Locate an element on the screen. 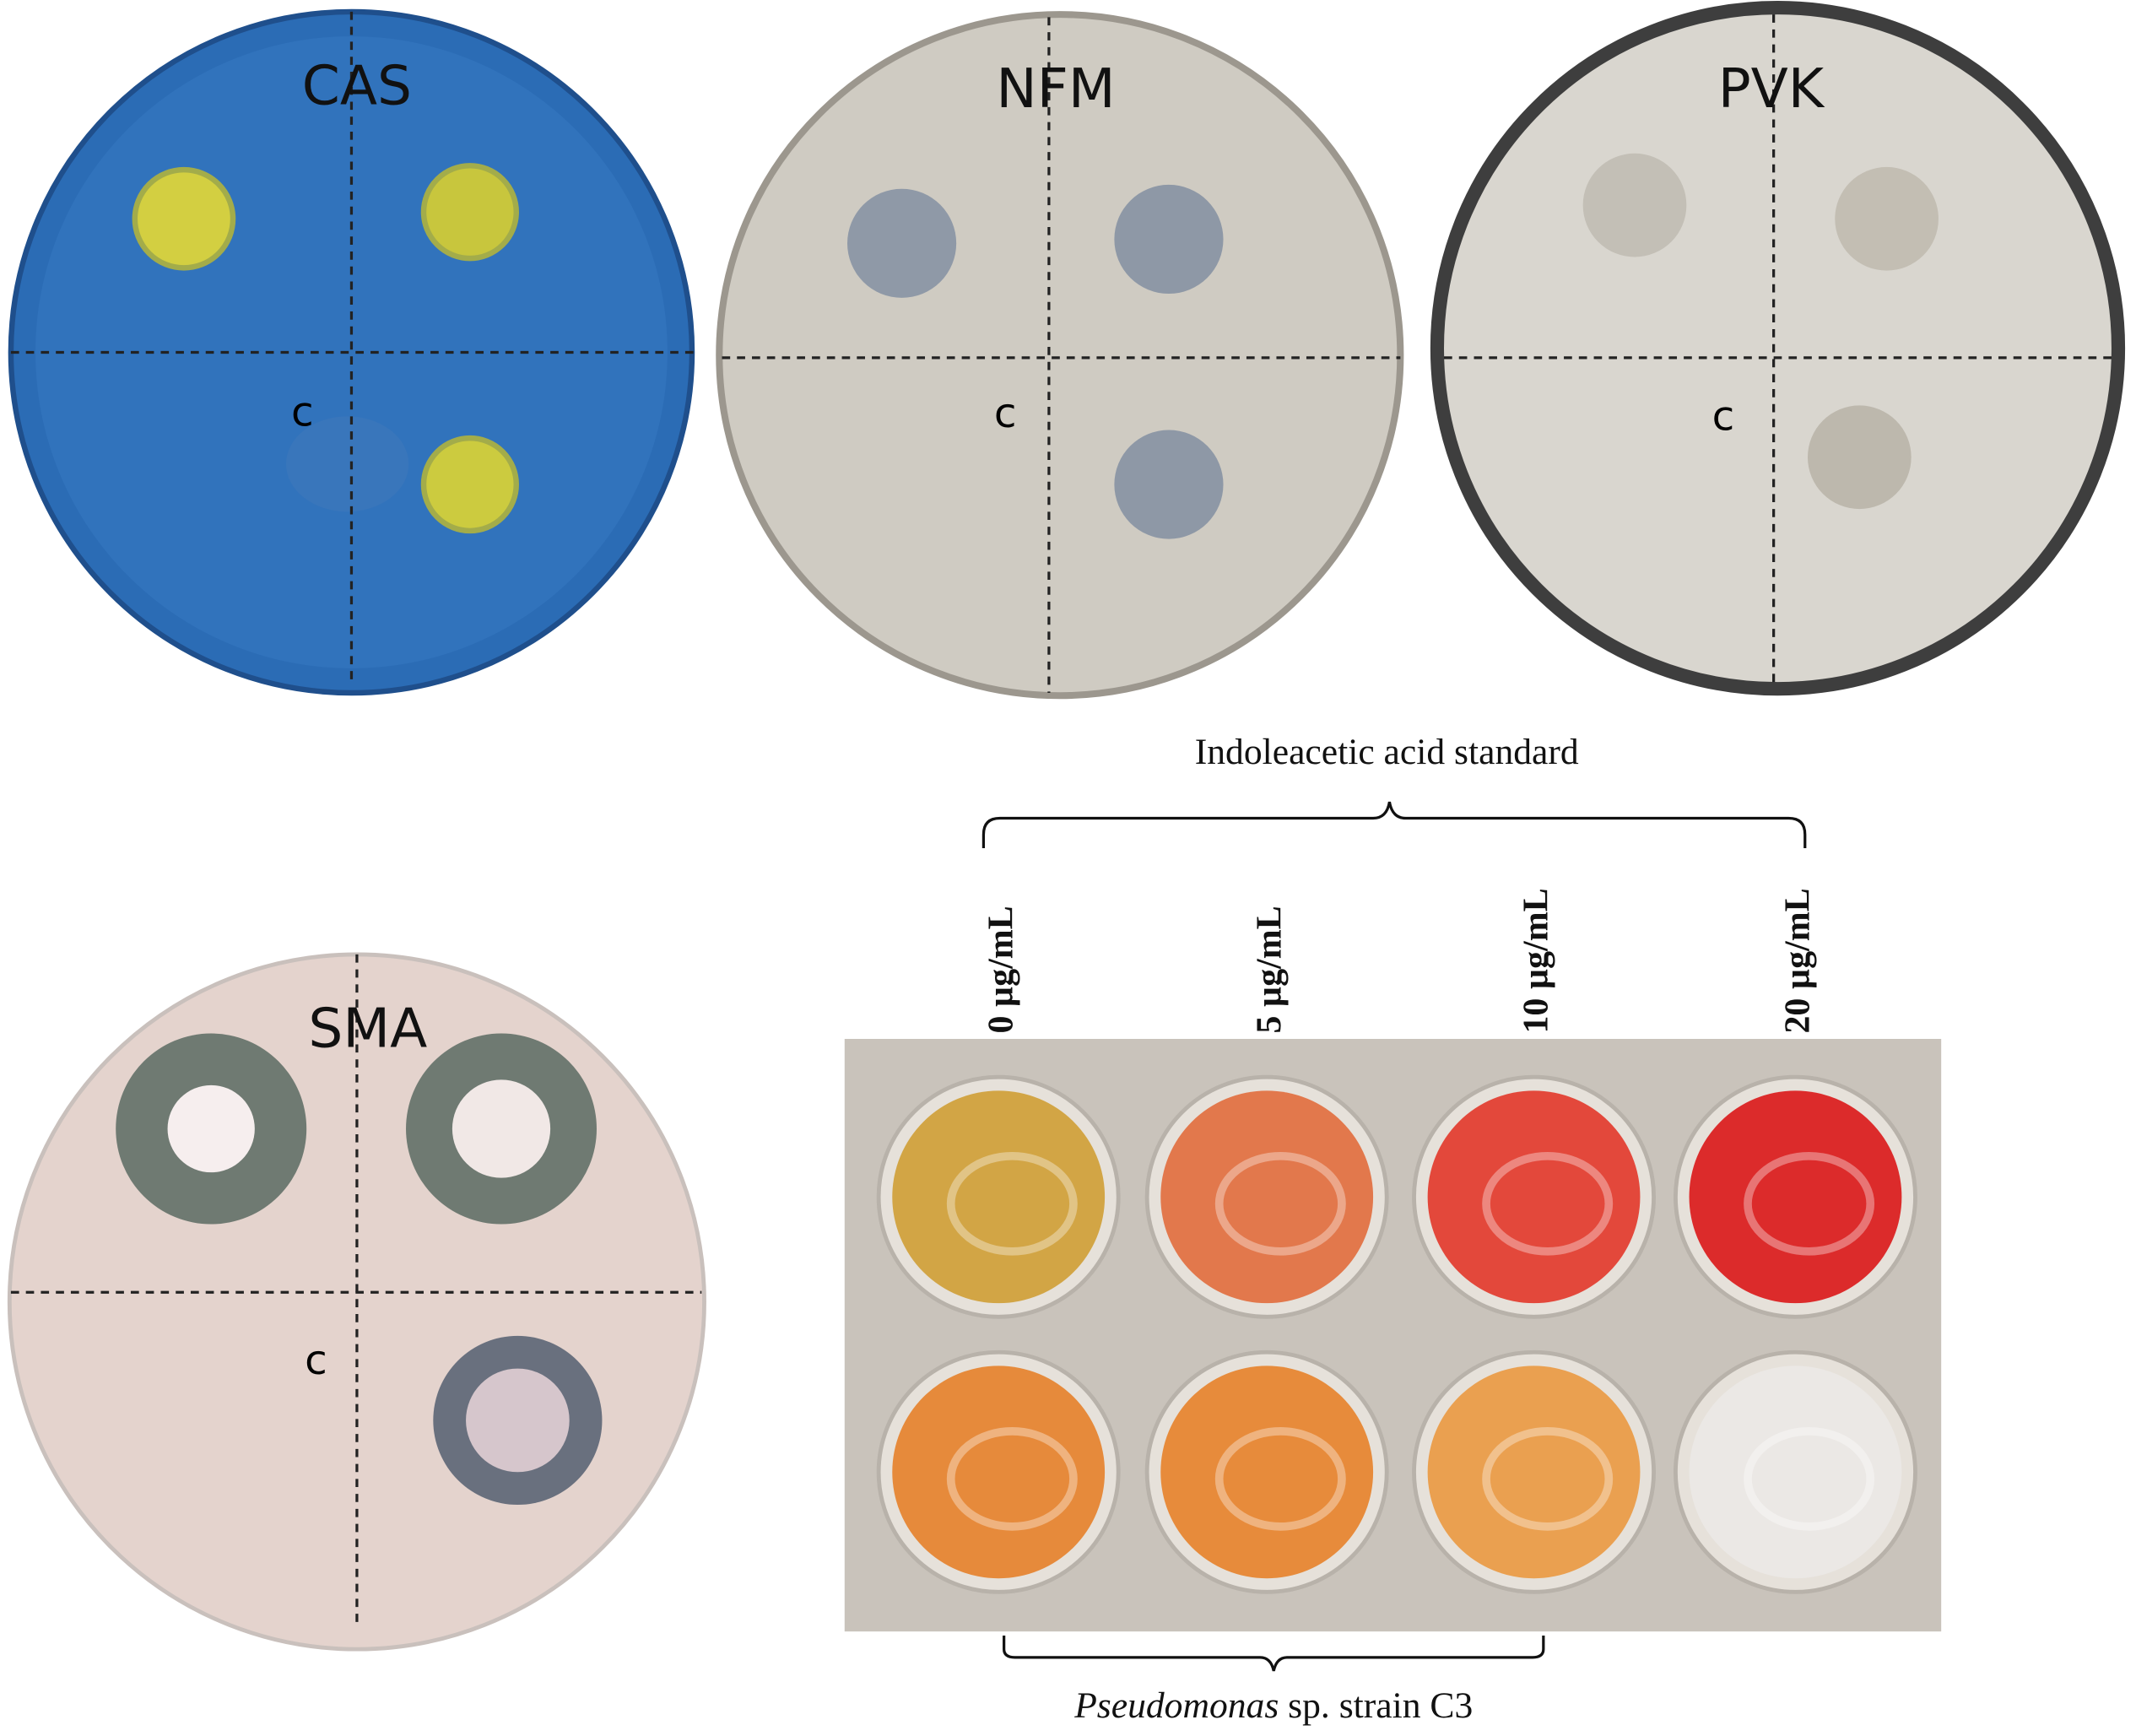  concentration-label: 10 µg/mL is located at coordinates (1536, 960).